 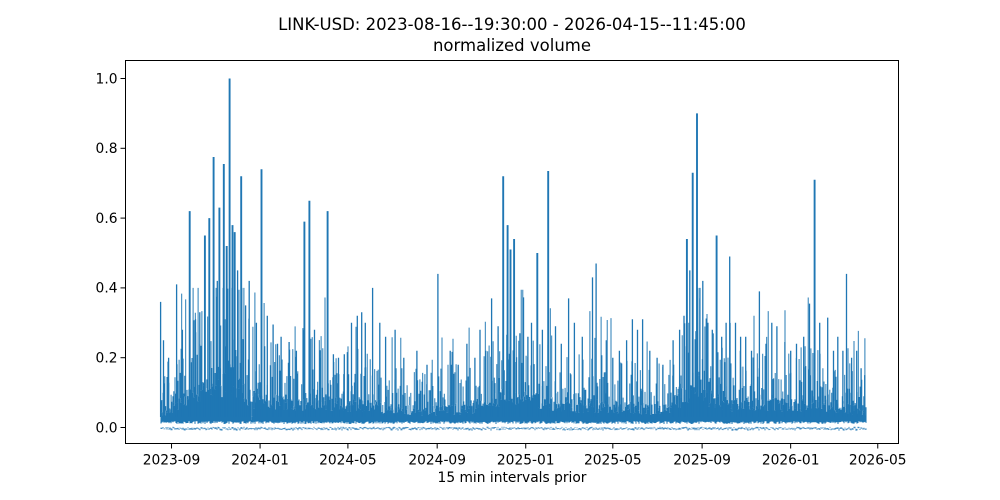 I want to click on x-tick-label: 2024-05, so click(x=348, y=461).